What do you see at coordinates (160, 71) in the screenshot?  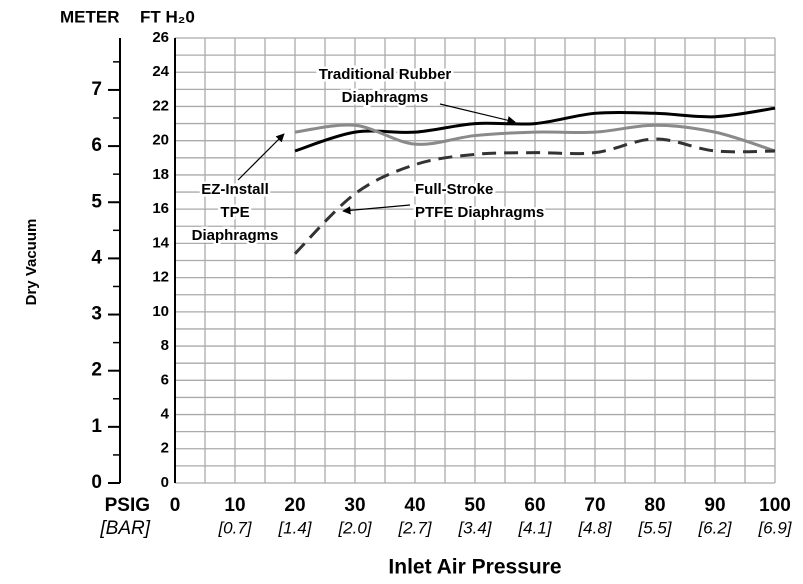 I see `y-tick-label: 24` at bounding box center [160, 71].